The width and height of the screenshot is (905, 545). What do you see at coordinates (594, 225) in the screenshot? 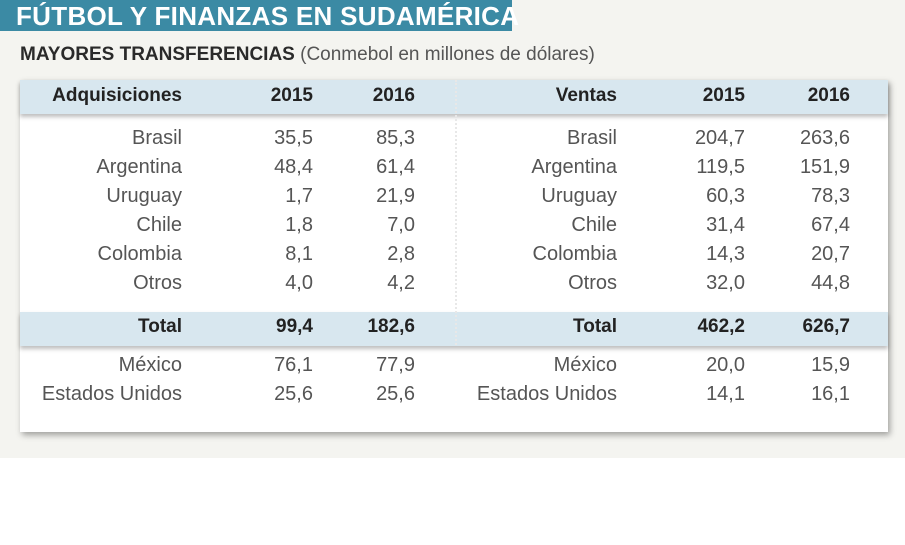
I see `ventas-label: Chile` at bounding box center [594, 225].